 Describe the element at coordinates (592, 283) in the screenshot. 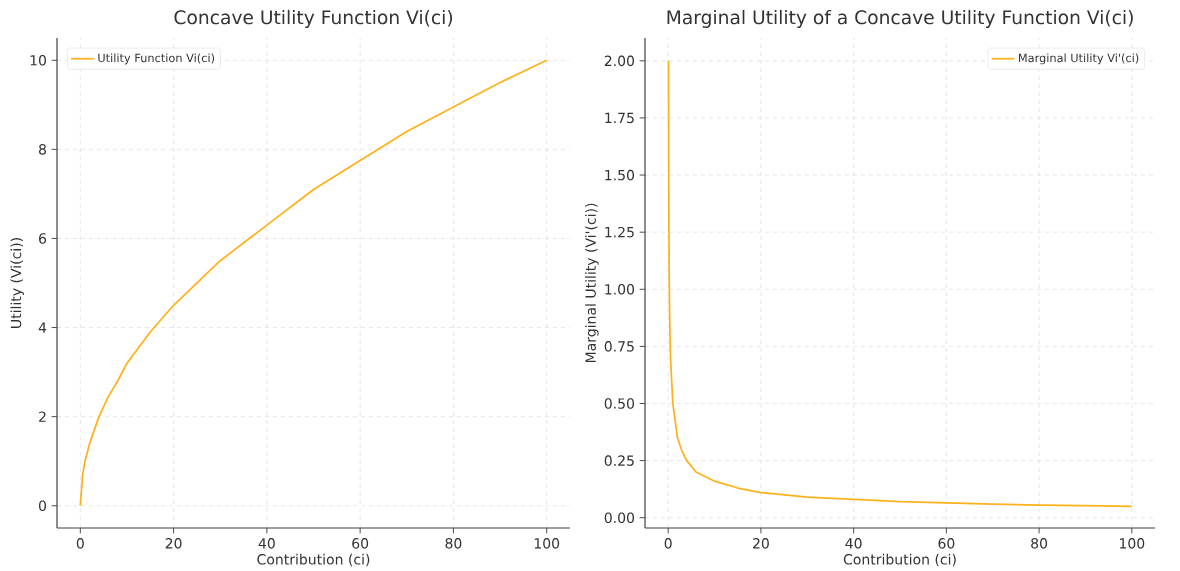

I see `y-axis-title: Marginal Utility (Vi'(ci))` at that location.